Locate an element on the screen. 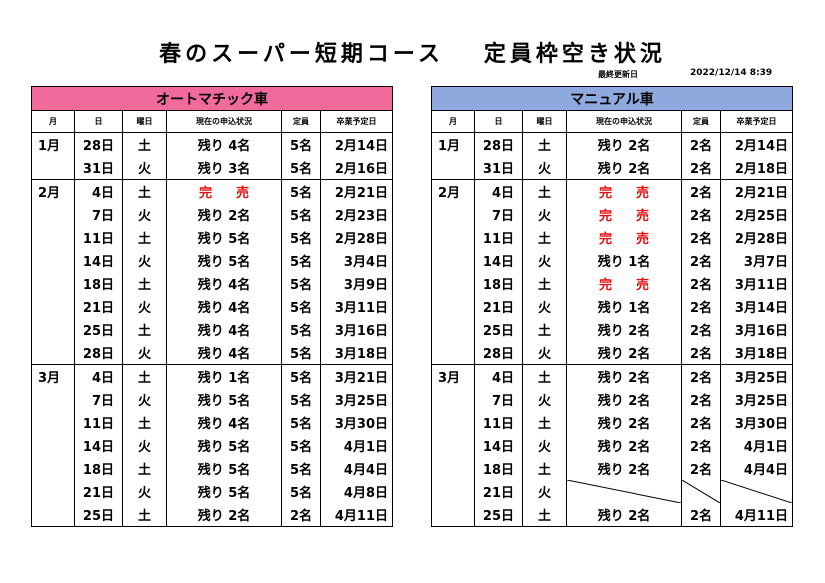  column-header-capacity: 定員 is located at coordinates (301, 121).